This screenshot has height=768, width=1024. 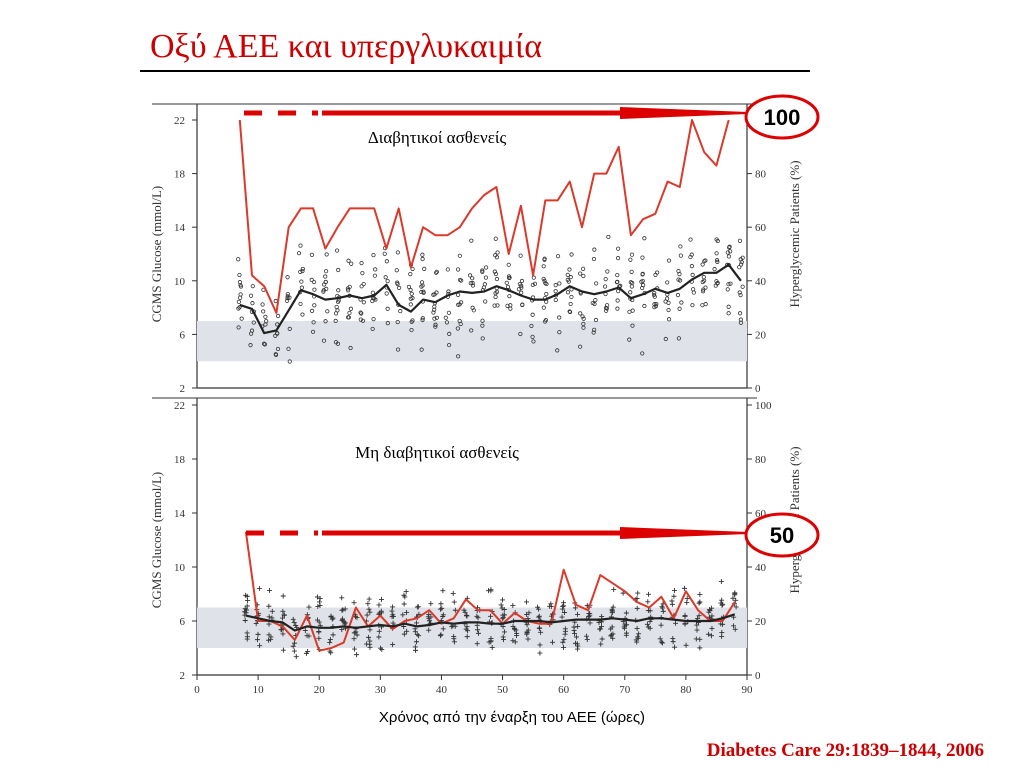 I want to click on x-tick-label: 30, so click(x=381, y=690).